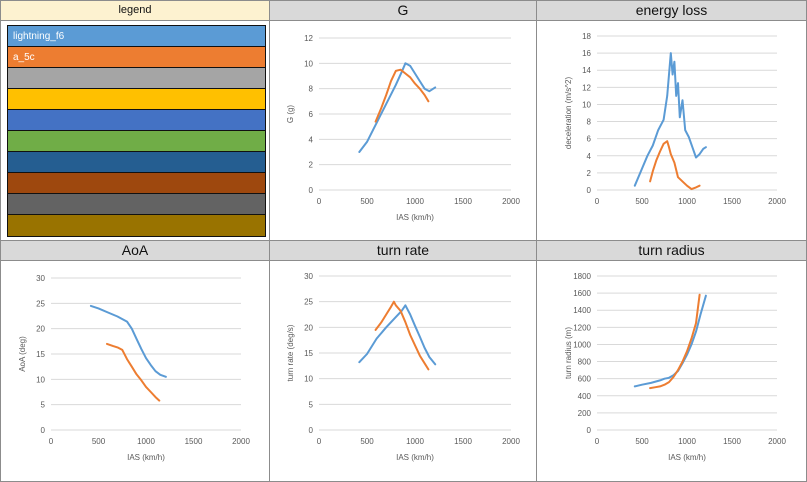 This screenshot has height=482, width=807. Describe the element at coordinates (671, 251) in the screenshot. I see `chart-title-turn-radius: turn radius` at that location.